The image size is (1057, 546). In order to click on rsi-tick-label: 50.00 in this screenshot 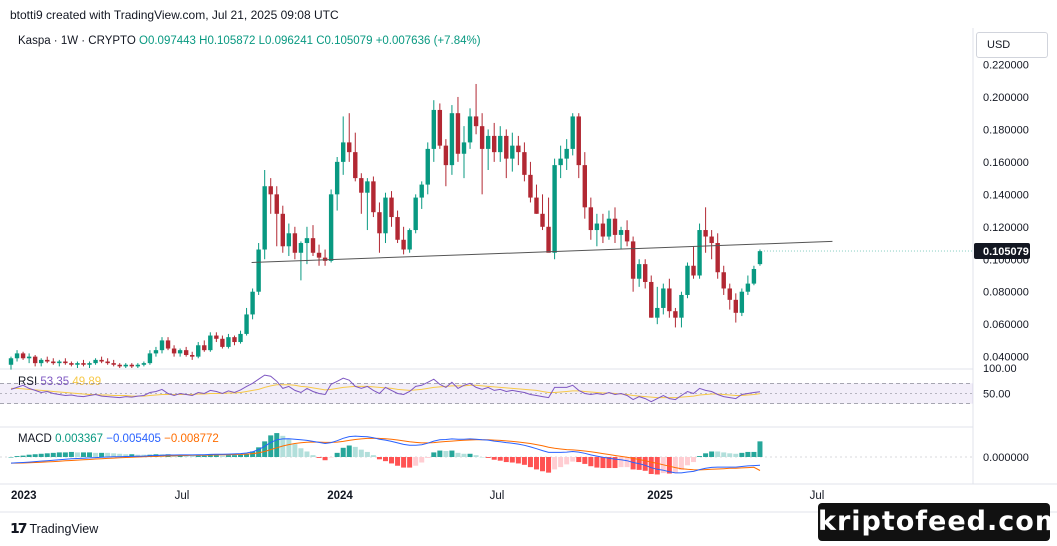, I will do `click(997, 395)`.